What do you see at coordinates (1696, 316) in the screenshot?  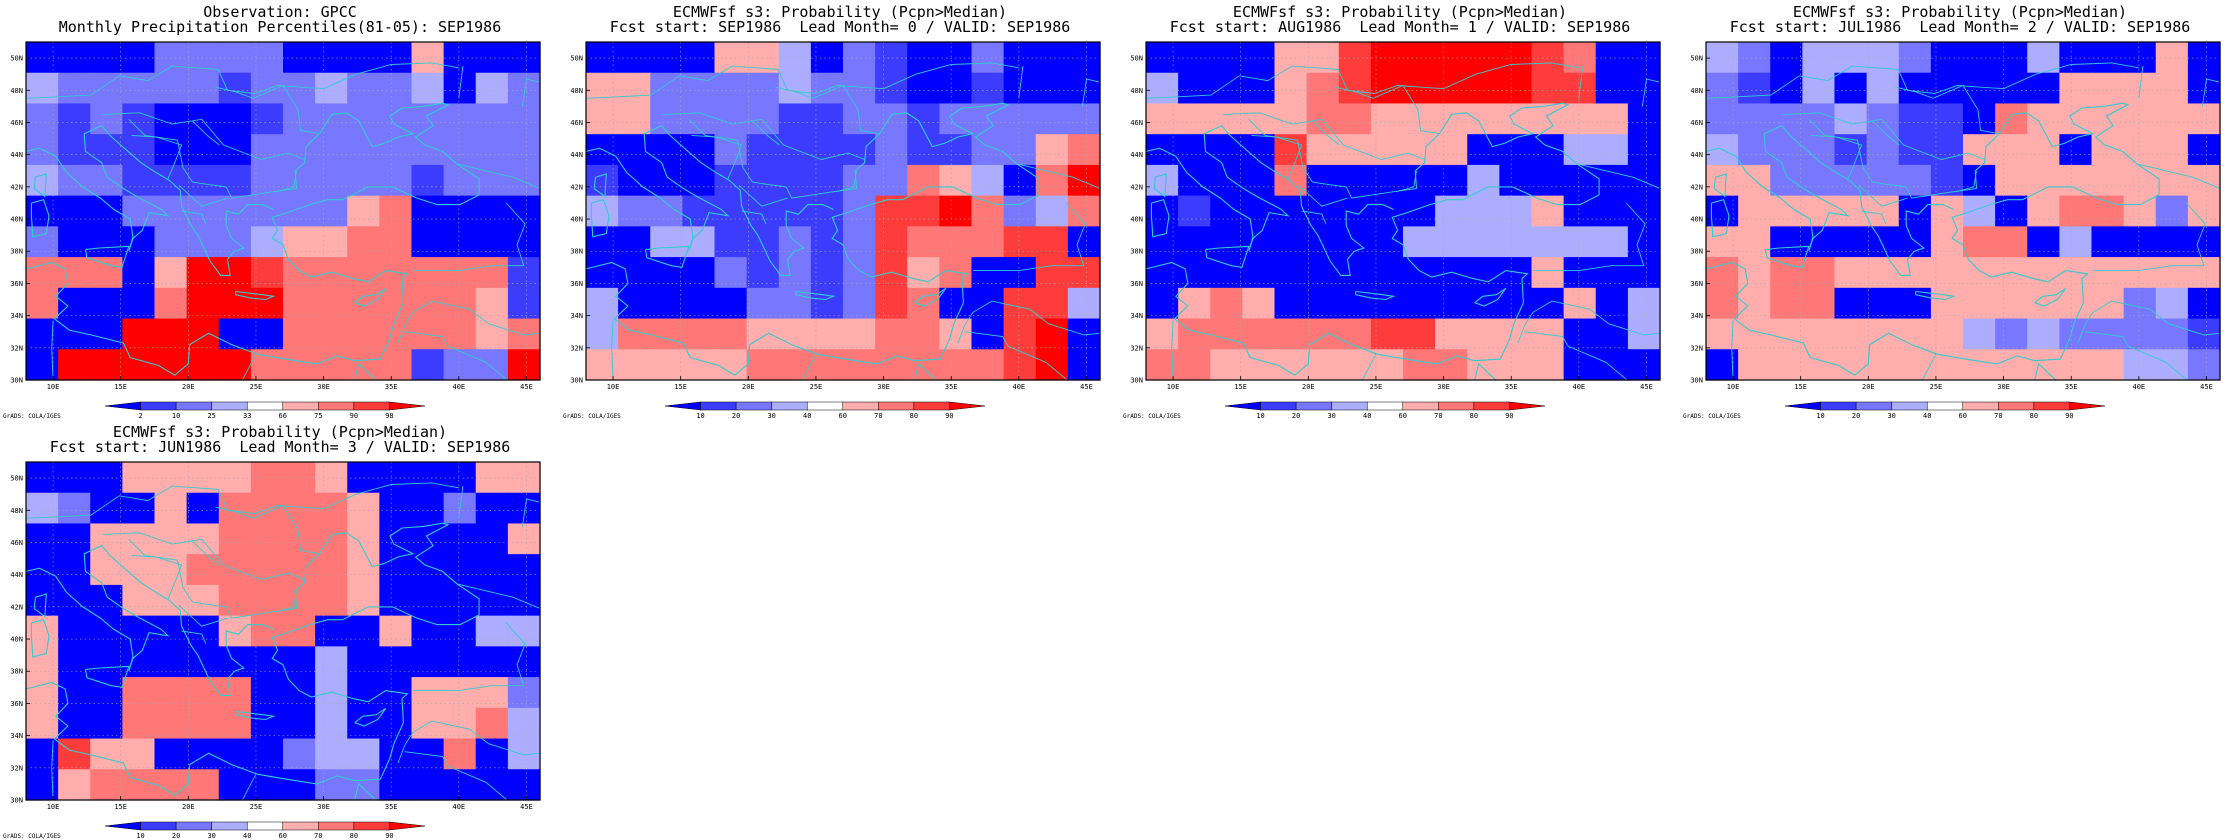 I see `lat-label: 34N` at bounding box center [1696, 316].